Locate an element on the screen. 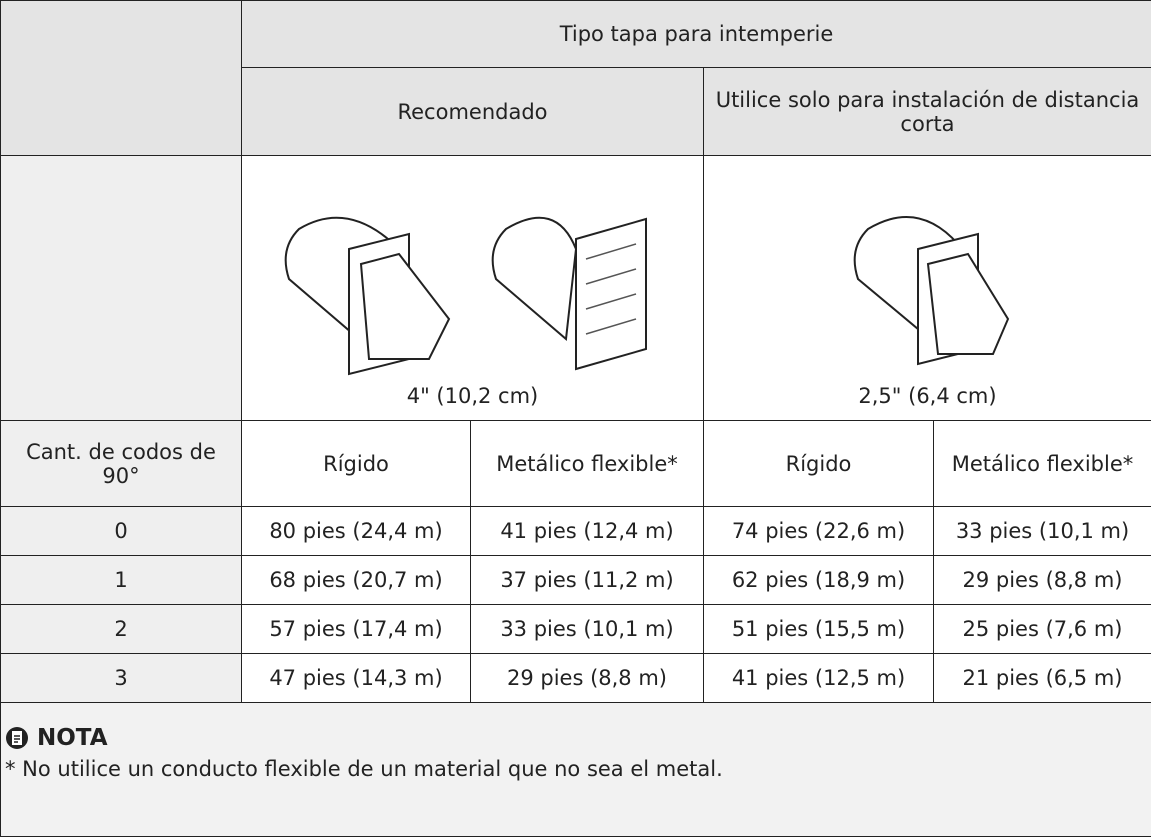 The height and width of the screenshot is (837, 1151). elbow-count: 3 is located at coordinates (121, 678).